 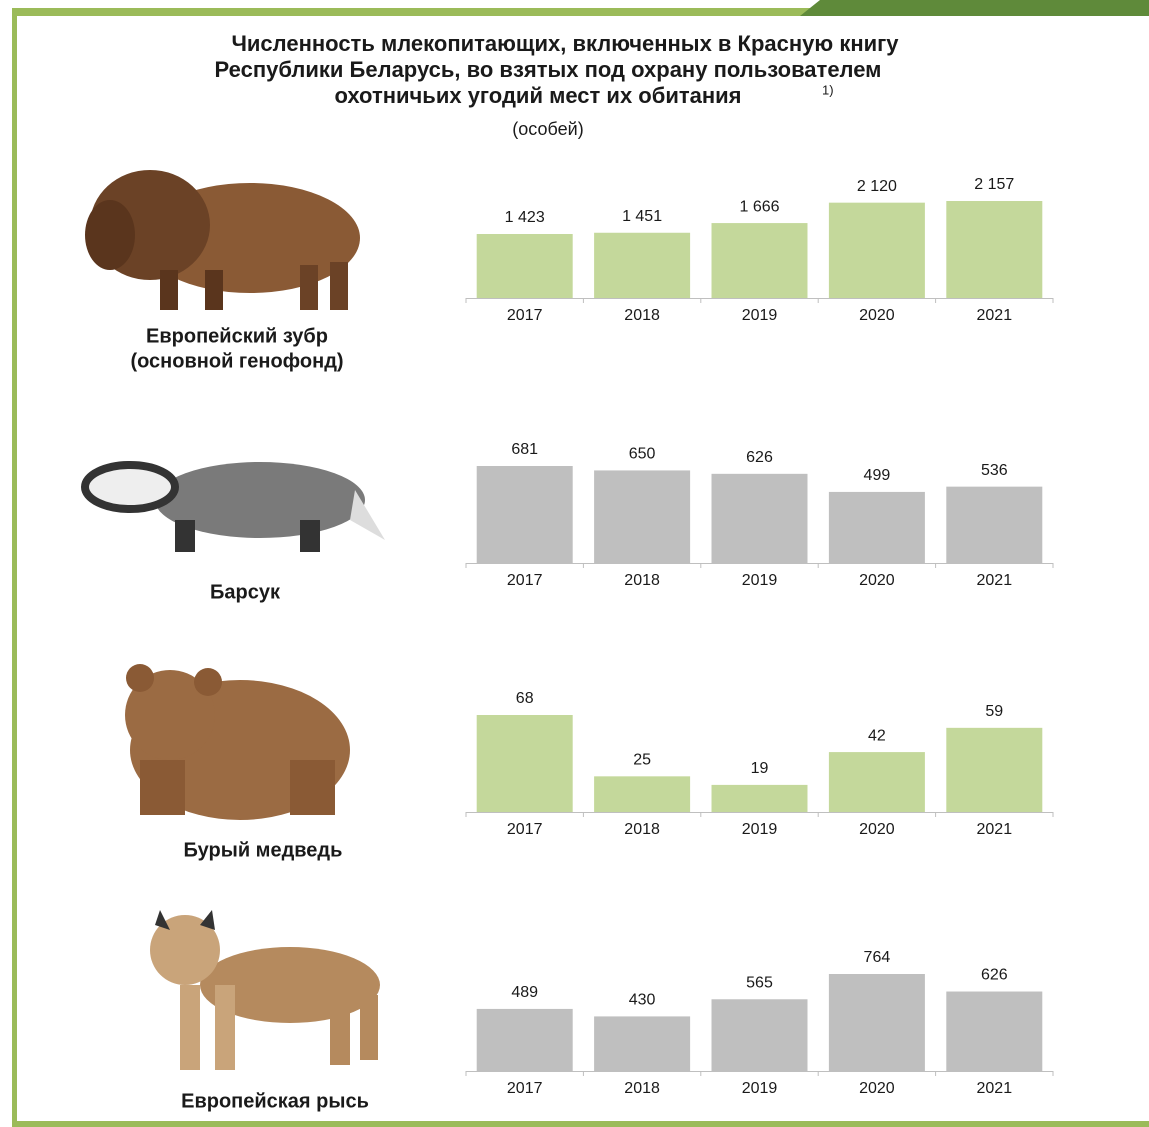 I want to click on value-label: 489, so click(x=524, y=992).